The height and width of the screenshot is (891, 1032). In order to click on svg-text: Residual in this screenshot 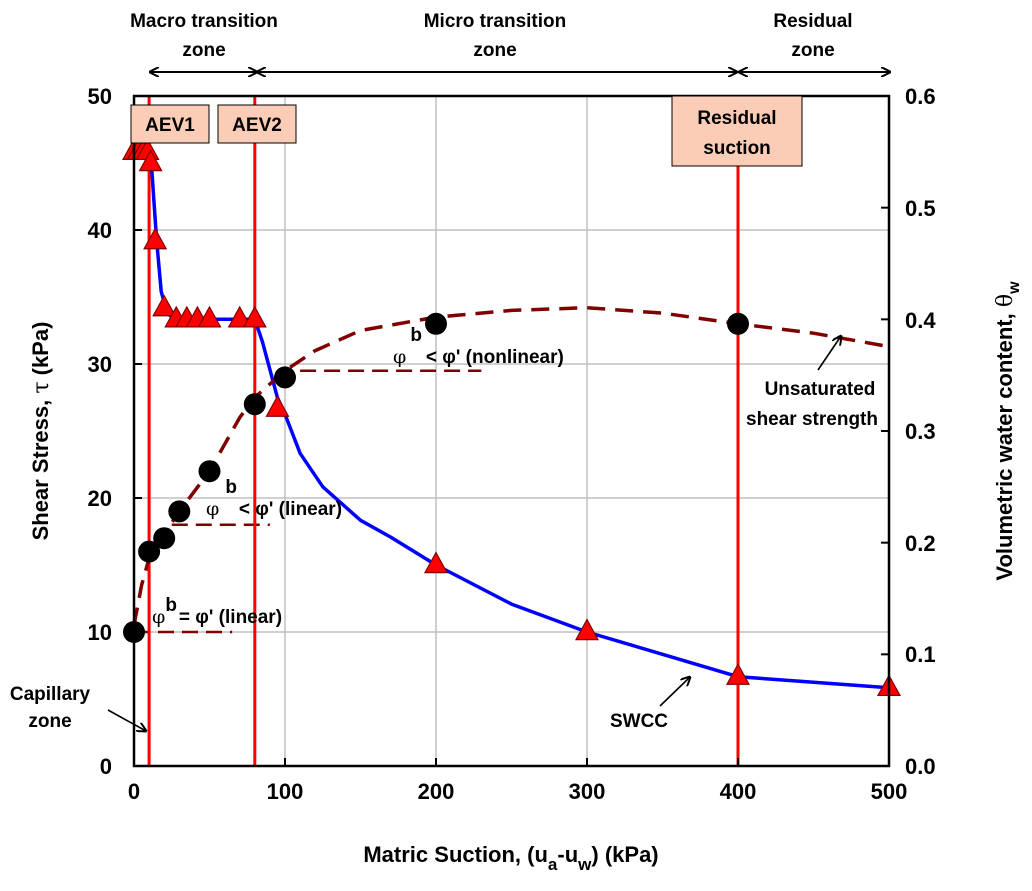, I will do `click(736, 118)`.